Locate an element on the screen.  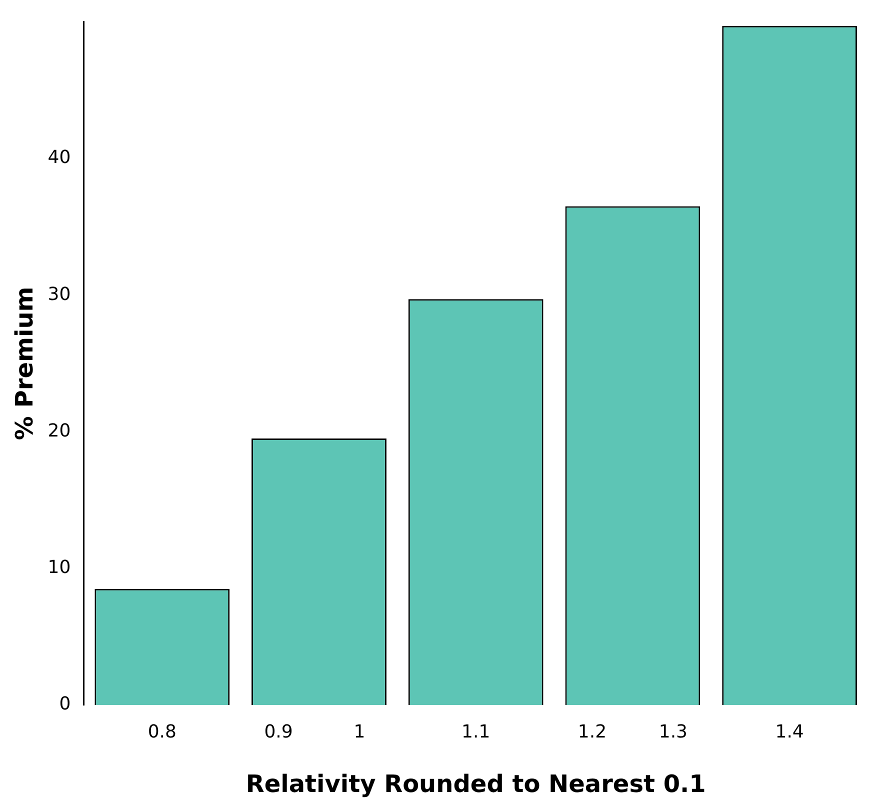
x-tick-label: 1.4 is located at coordinates (789, 732).